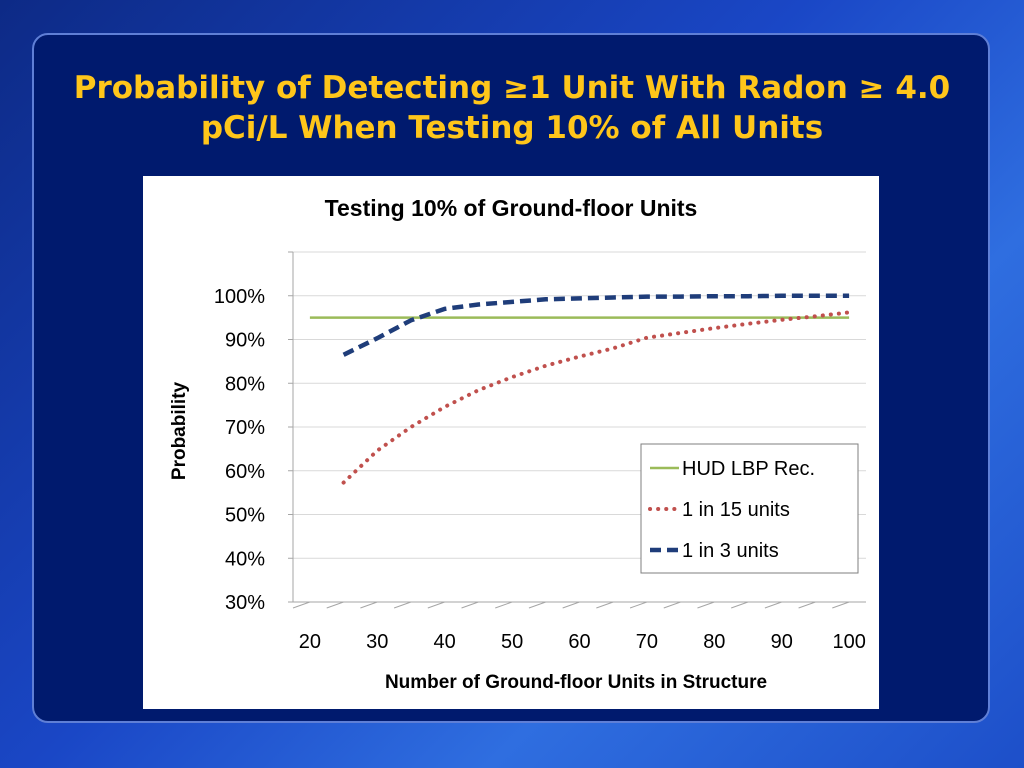 This screenshot has width=1024, height=768. Describe the element at coordinates (245, 472) in the screenshot. I see `y-tick-label: 60%` at that location.